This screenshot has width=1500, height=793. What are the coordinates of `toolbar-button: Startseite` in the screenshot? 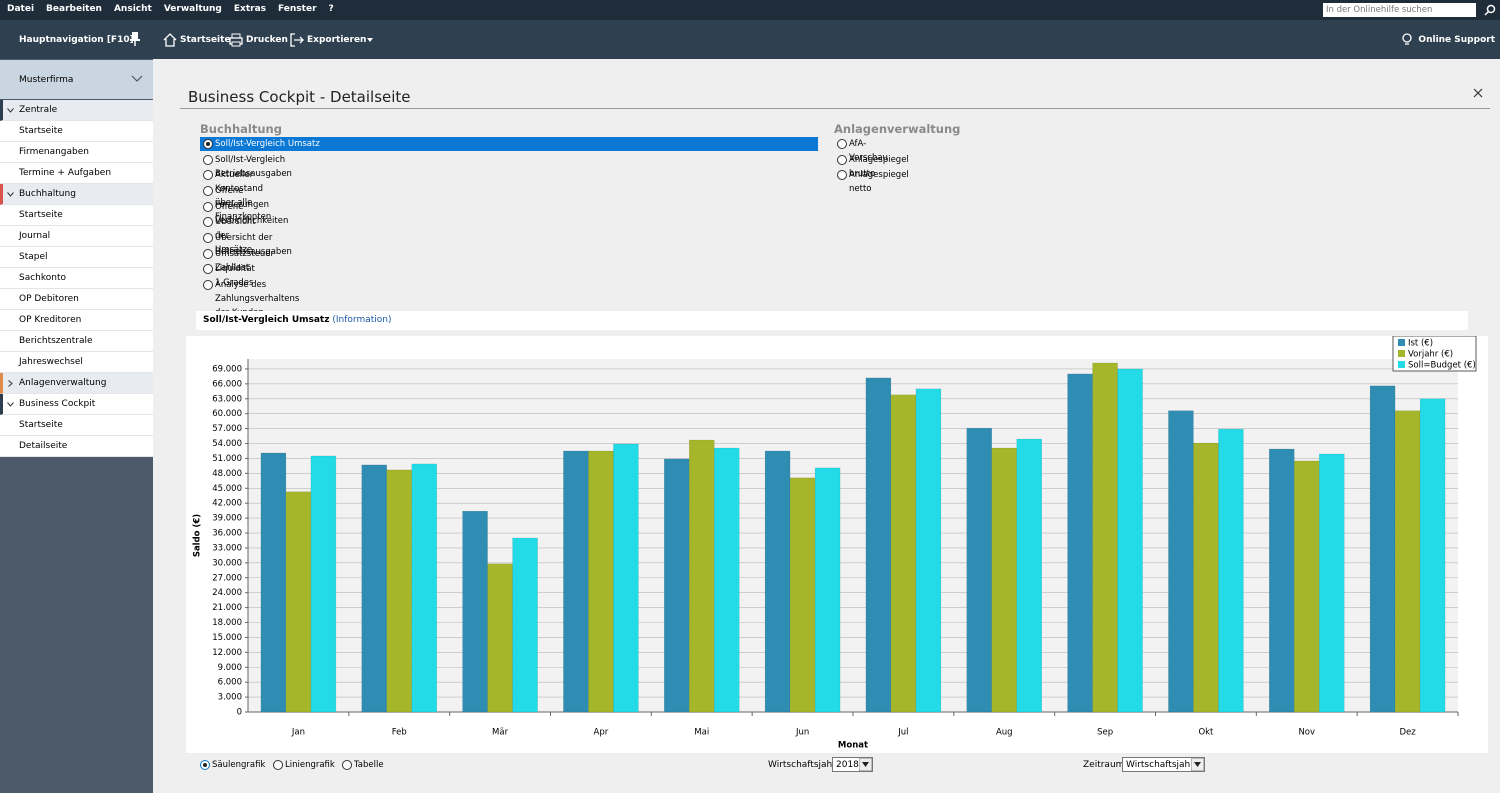 It's located at (196, 40).